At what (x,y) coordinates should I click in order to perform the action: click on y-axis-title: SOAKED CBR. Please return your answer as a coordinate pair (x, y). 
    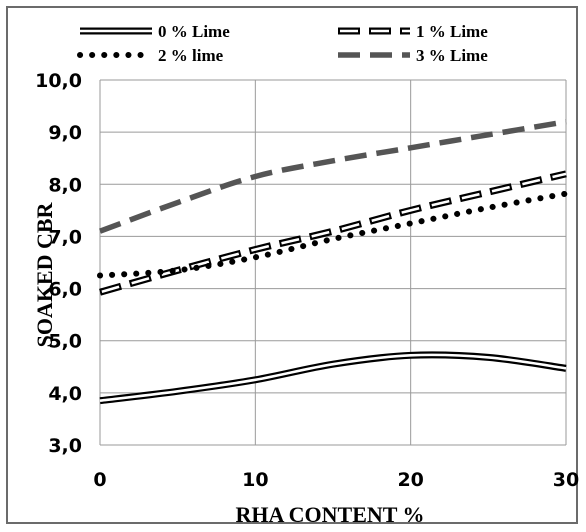
    Looking at the image, I should click on (44, 274).